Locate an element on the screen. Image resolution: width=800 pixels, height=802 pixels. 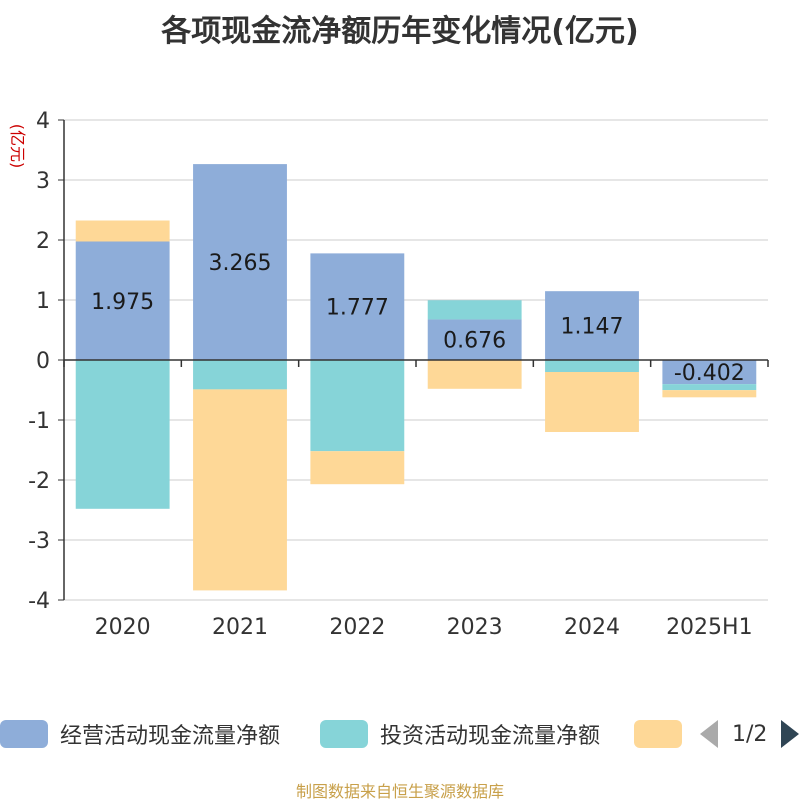
legend-label-operating: 经营活动现金流量净额 is located at coordinates (170, 736).